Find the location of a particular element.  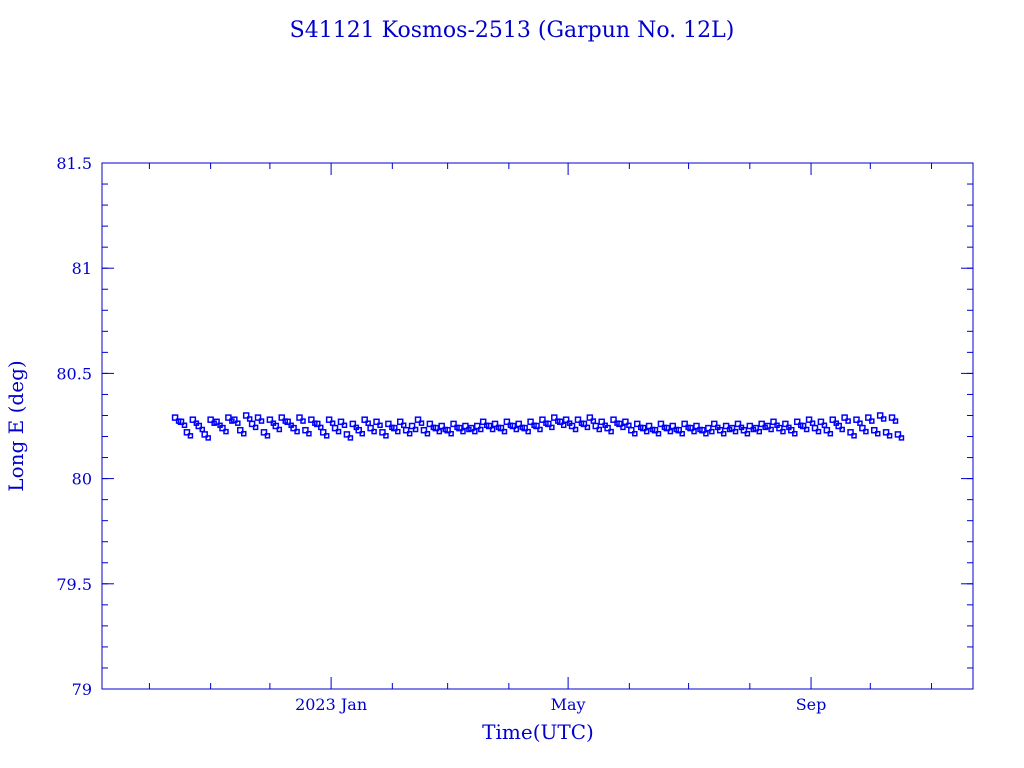

chart-title: S41121 Kosmos-2513 (Garpun No. 12L) is located at coordinates (512, 30).